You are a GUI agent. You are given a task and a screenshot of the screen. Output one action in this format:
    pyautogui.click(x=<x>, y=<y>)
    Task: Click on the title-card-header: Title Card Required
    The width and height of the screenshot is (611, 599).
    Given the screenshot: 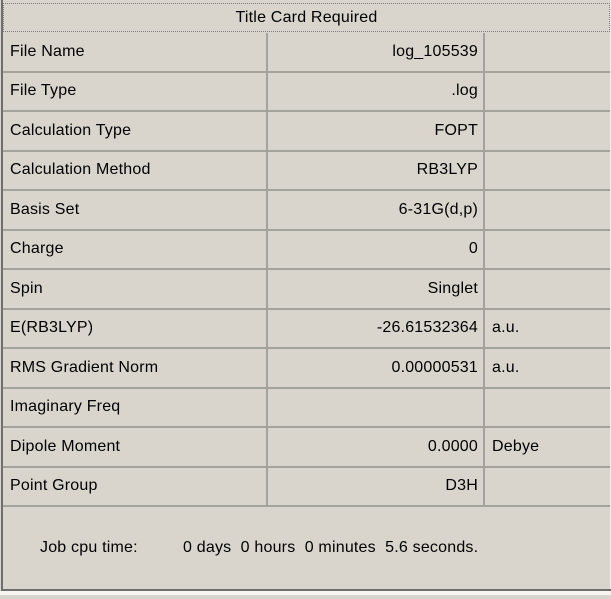 What is the action you would take?
    pyautogui.click(x=306, y=17)
    